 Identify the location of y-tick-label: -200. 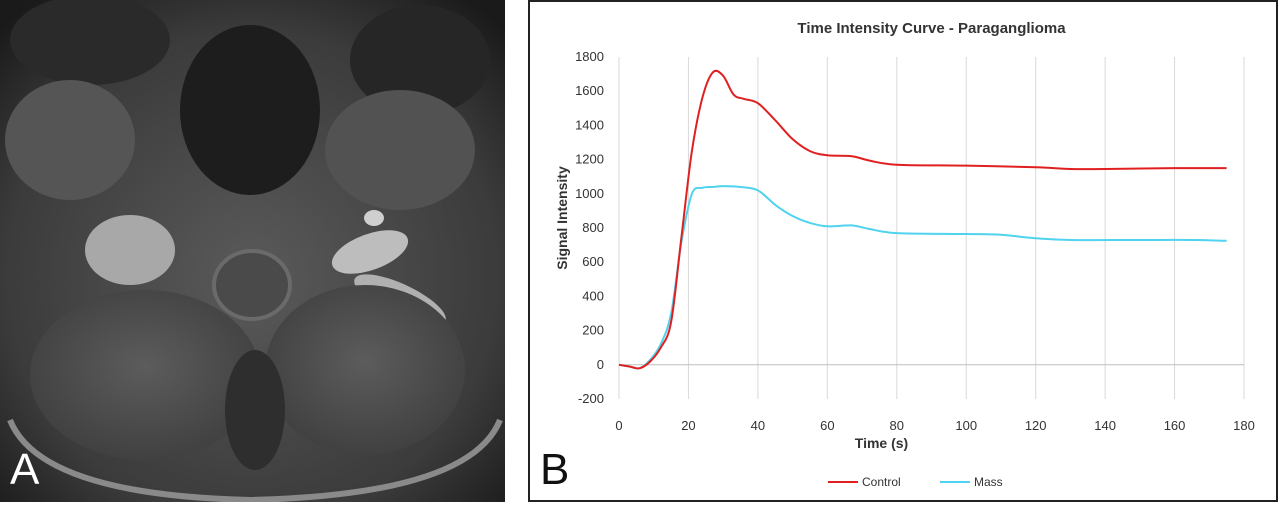
(591, 398).